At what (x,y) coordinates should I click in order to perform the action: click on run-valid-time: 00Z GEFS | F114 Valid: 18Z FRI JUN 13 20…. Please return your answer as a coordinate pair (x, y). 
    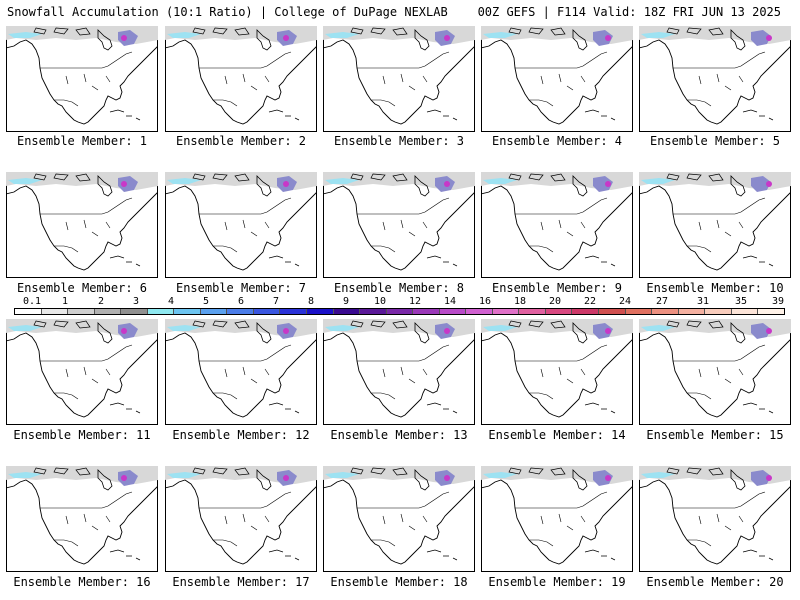
    Looking at the image, I should click on (629, 12).